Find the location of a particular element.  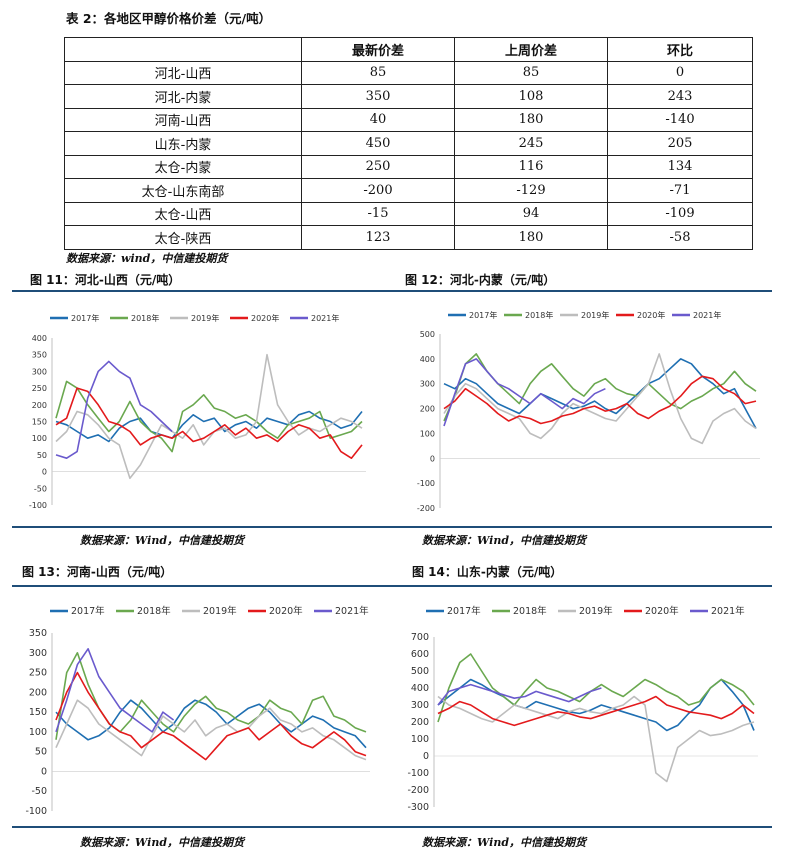

figure-12-source: 数据来源：Wind，中信建投期货 is located at coordinates (504, 540).